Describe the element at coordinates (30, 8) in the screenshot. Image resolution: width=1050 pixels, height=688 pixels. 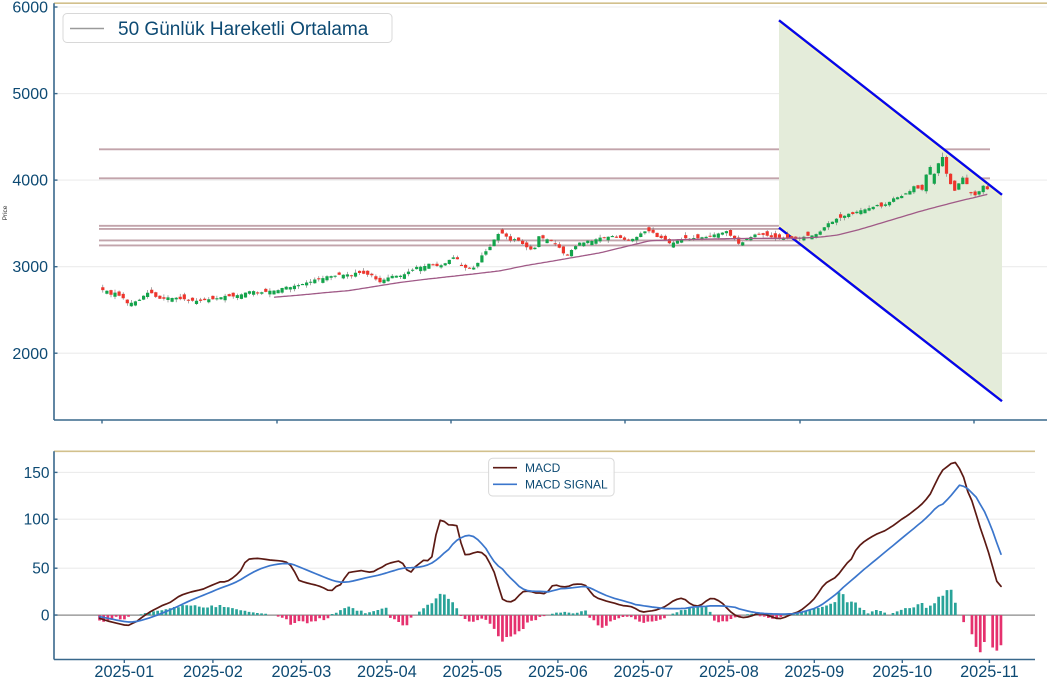
I see `svg-text: 6000` at that location.